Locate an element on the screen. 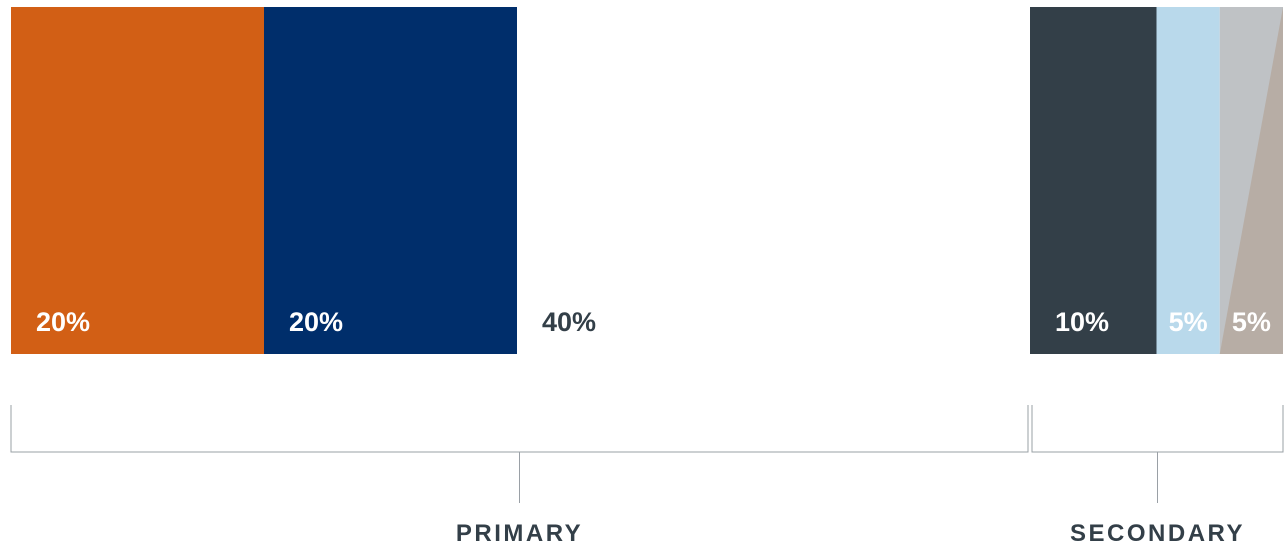  group-label: PRIMARY is located at coordinates (519, 533).